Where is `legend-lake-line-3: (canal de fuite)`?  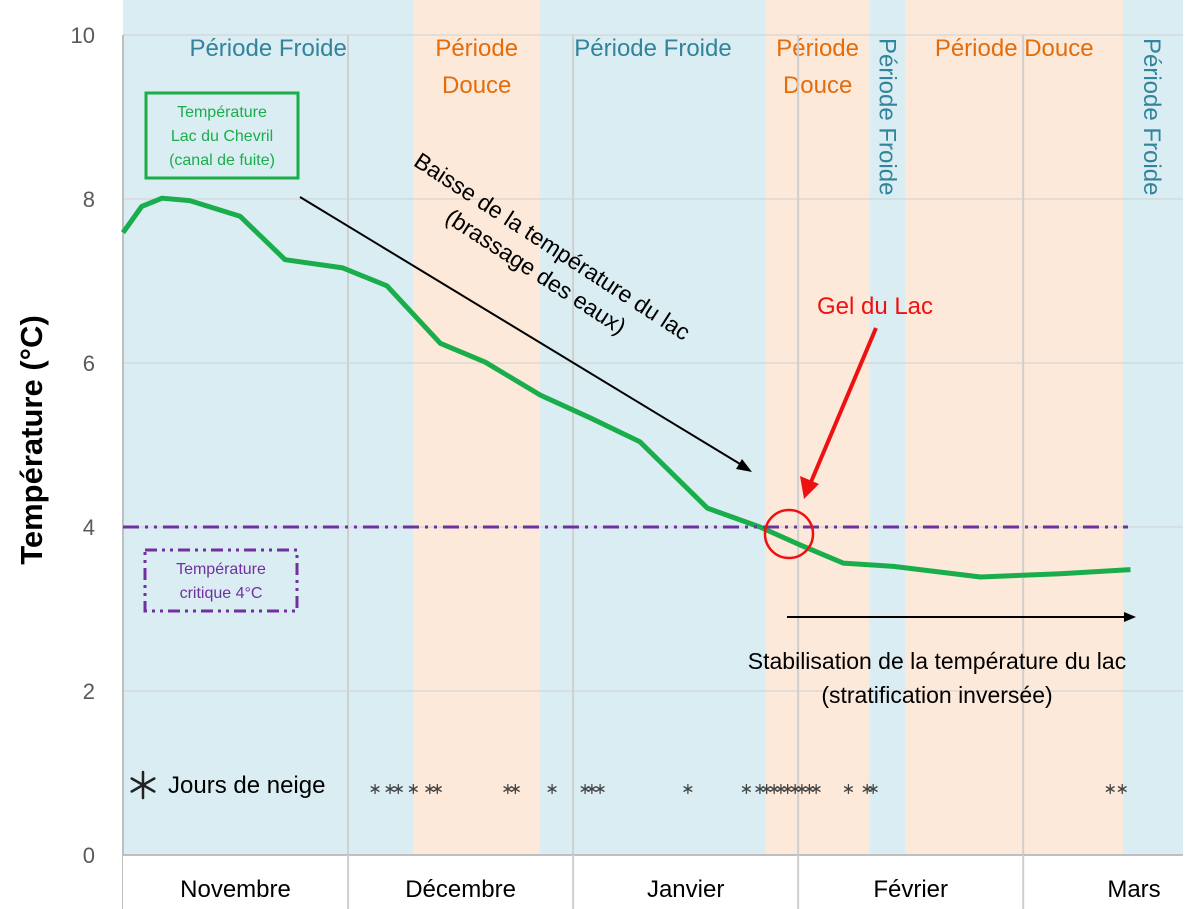 legend-lake-line-3: (canal de fuite) is located at coordinates (222, 160).